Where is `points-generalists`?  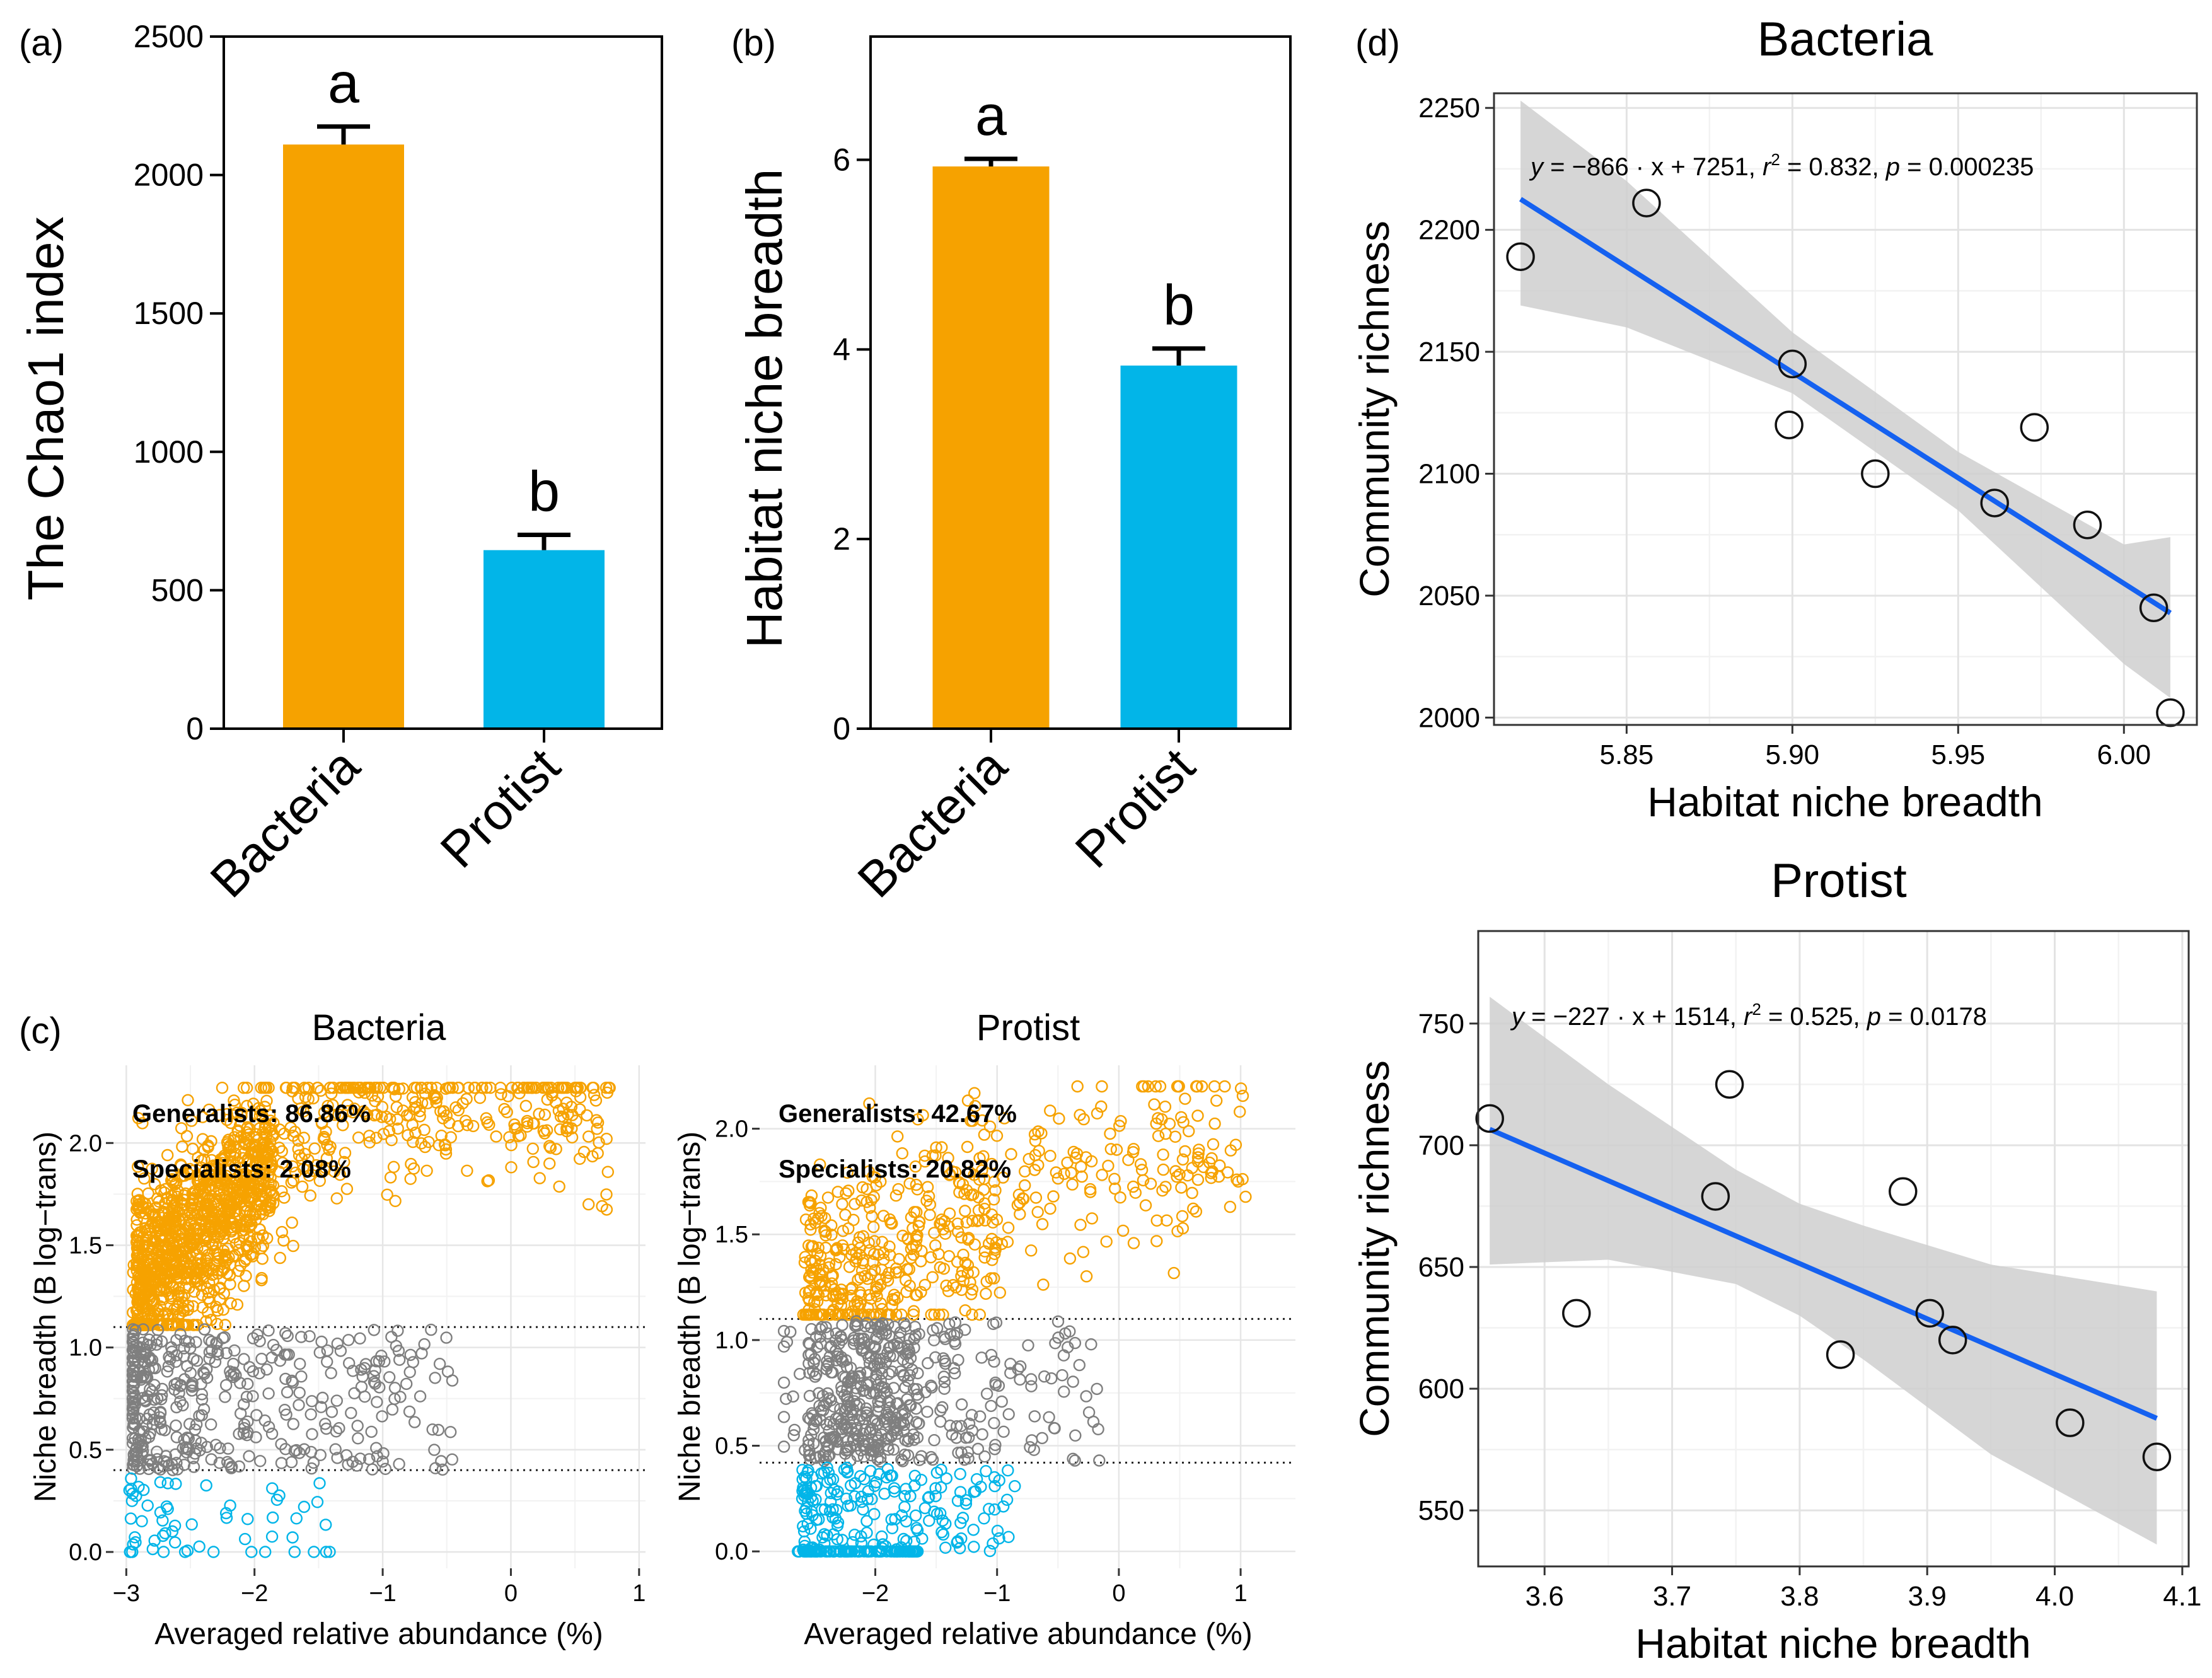
points-generalists is located at coordinates (1024, 1201).